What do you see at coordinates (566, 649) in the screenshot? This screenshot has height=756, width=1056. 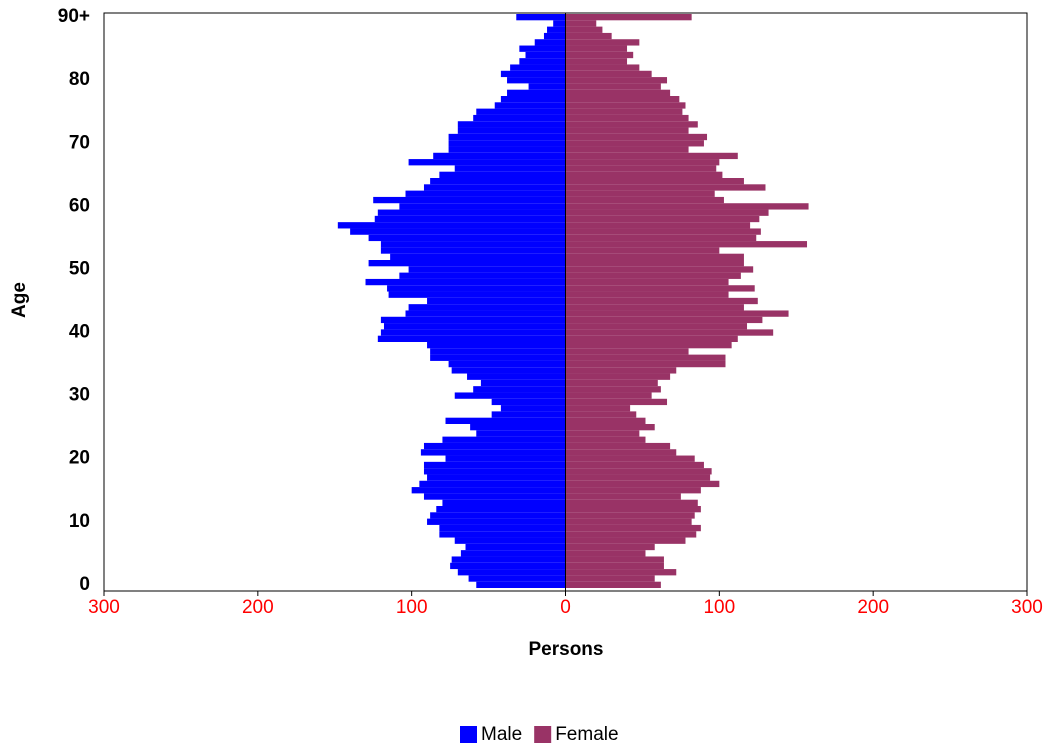 I see `x-axis-title: Persons` at bounding box center [566, 649].